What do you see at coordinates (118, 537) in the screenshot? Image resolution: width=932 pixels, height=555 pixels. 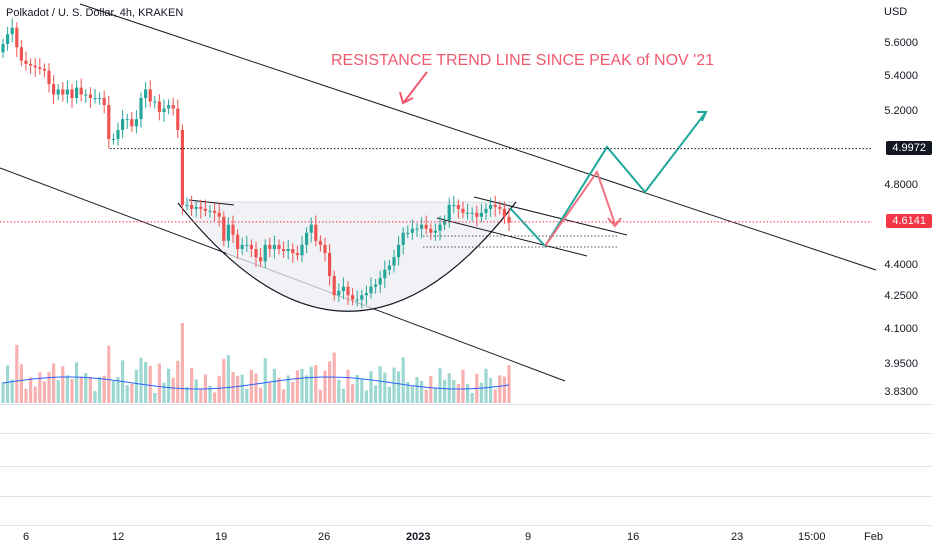 I see `time-tick-label: 12` at bounding box center [118, 537].